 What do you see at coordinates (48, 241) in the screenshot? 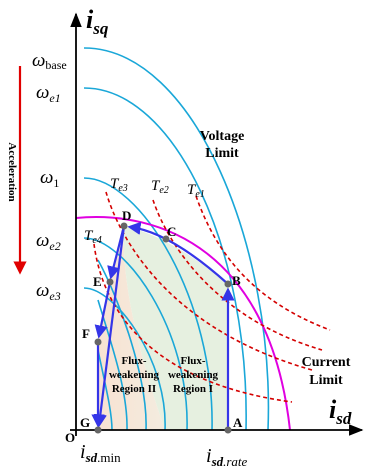
I see `omega-e2-label: ωe2` at bounding box center [48, 241].